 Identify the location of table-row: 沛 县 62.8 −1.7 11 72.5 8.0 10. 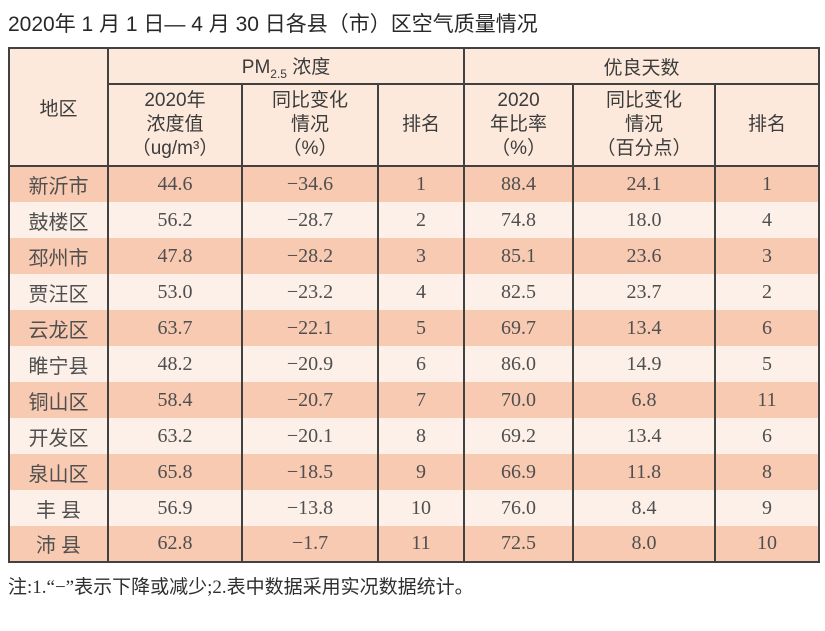
(414, 545).